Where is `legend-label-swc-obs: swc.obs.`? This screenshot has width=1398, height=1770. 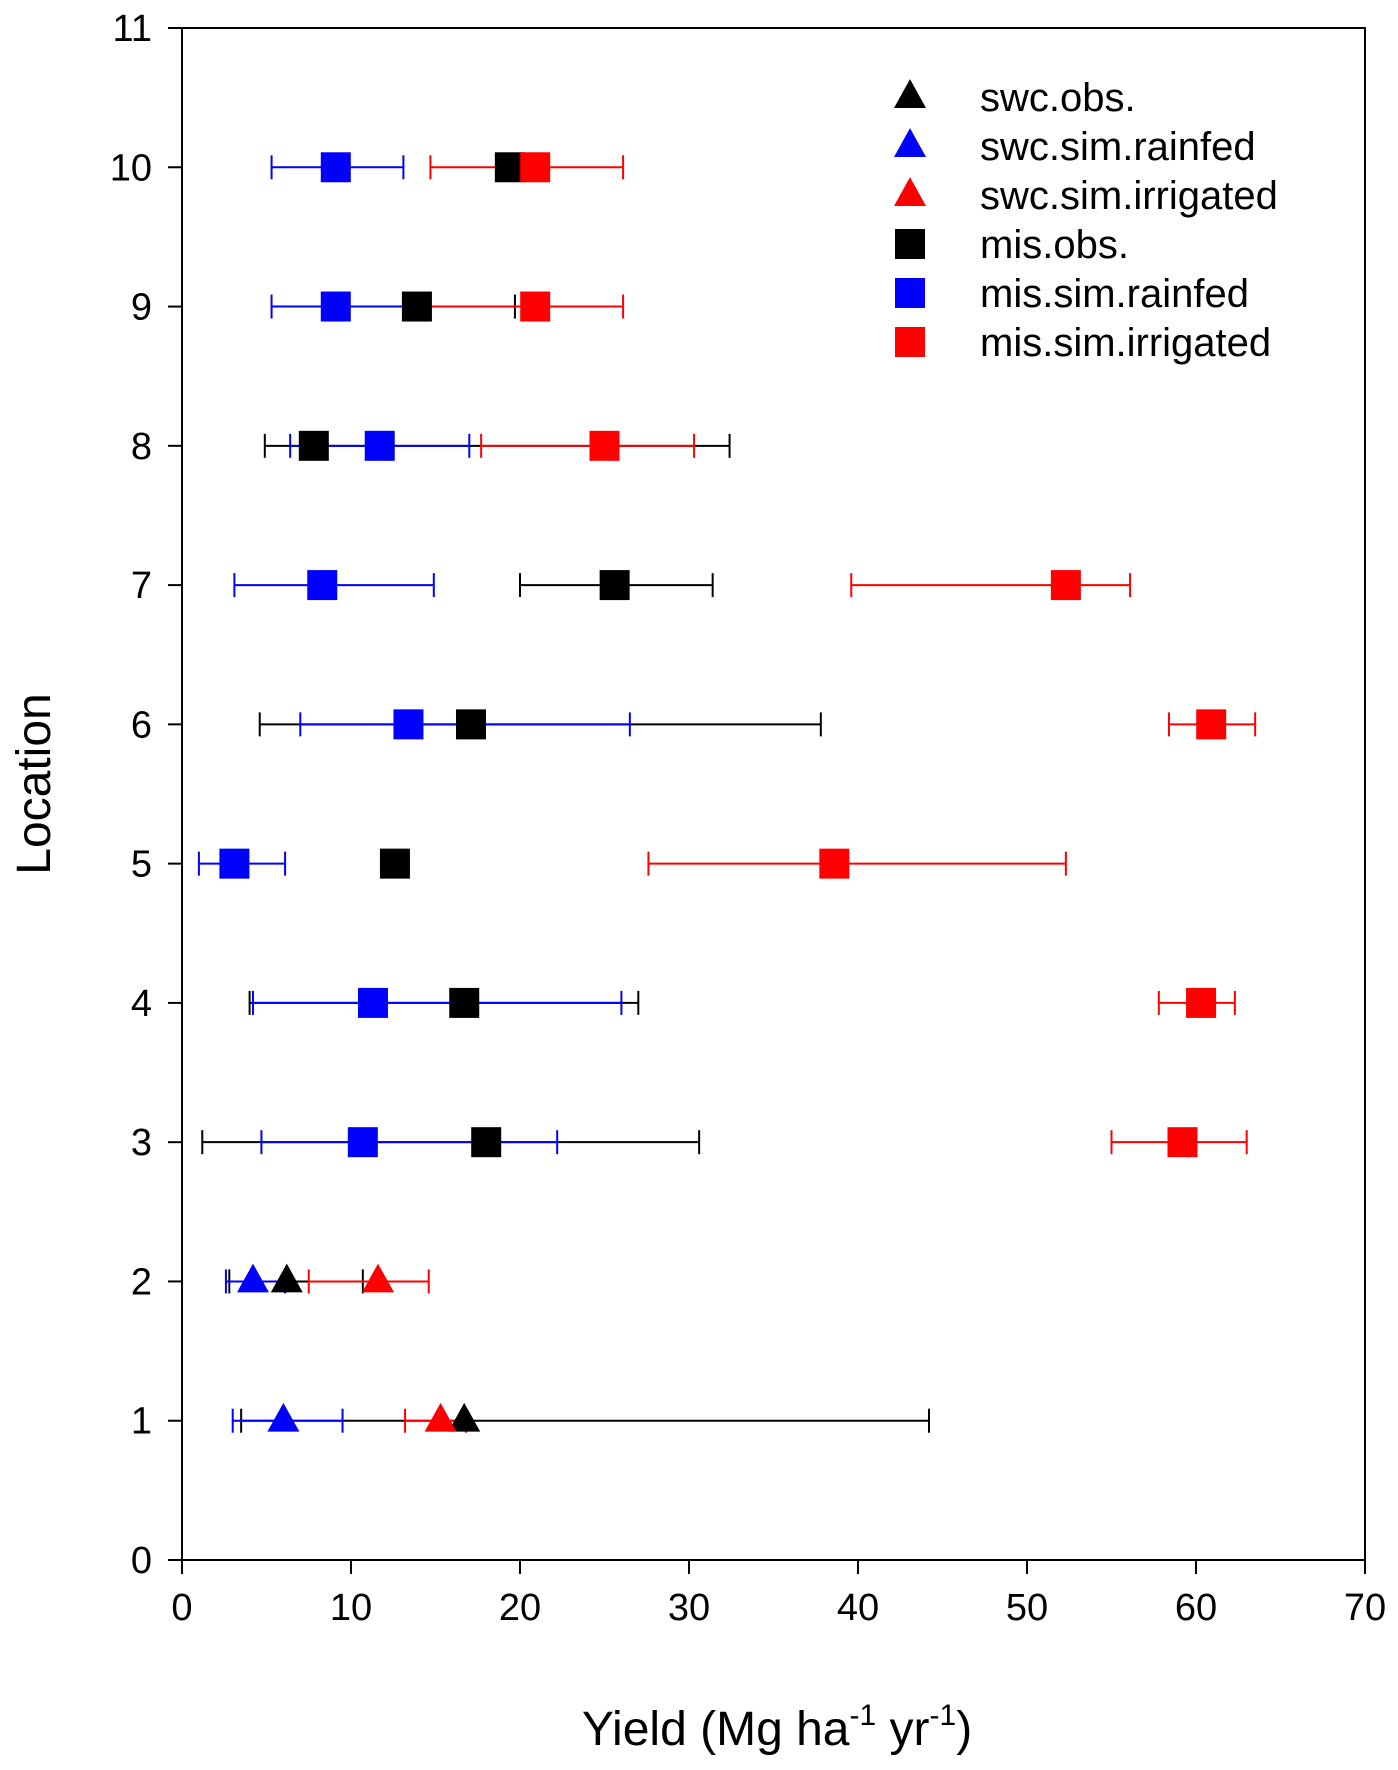 legend-label-swc-obs: swc.obs. is located at coordinates (1058, 98).